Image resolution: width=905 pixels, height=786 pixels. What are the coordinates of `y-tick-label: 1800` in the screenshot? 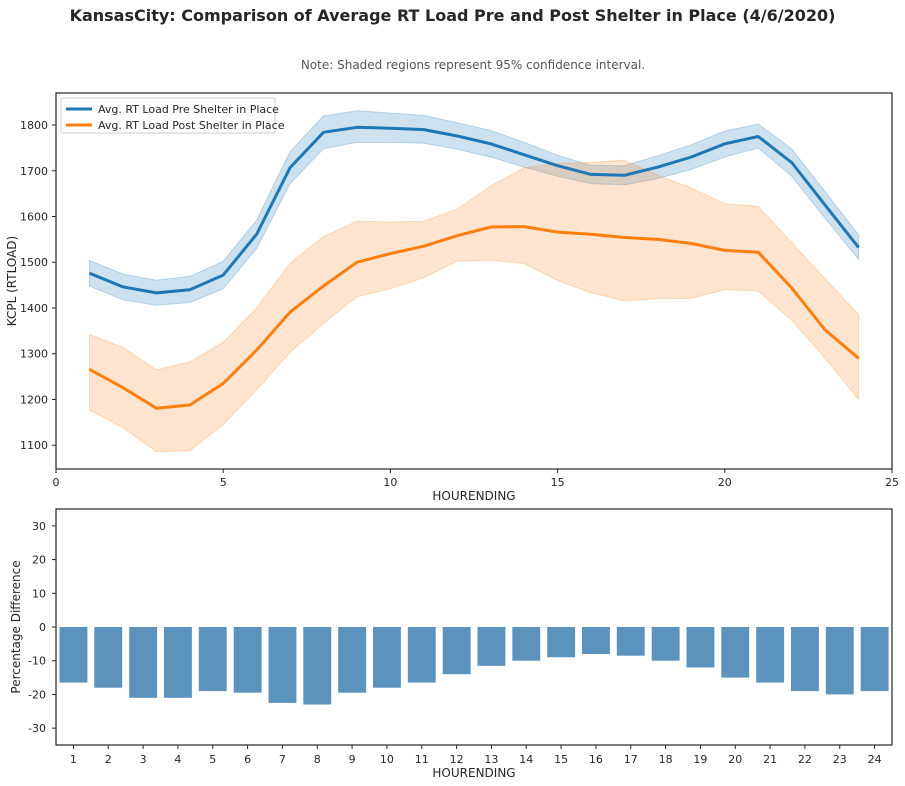 It's located at (34, 125).